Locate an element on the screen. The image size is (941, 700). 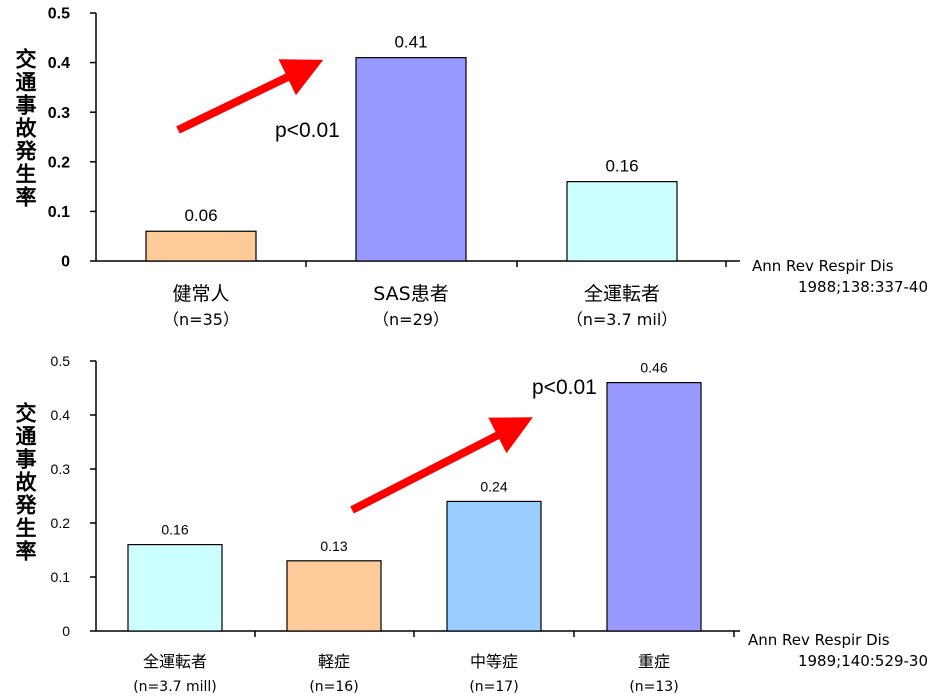
top-category-sublabel: （n=35） is located at coordinates (201, 319).